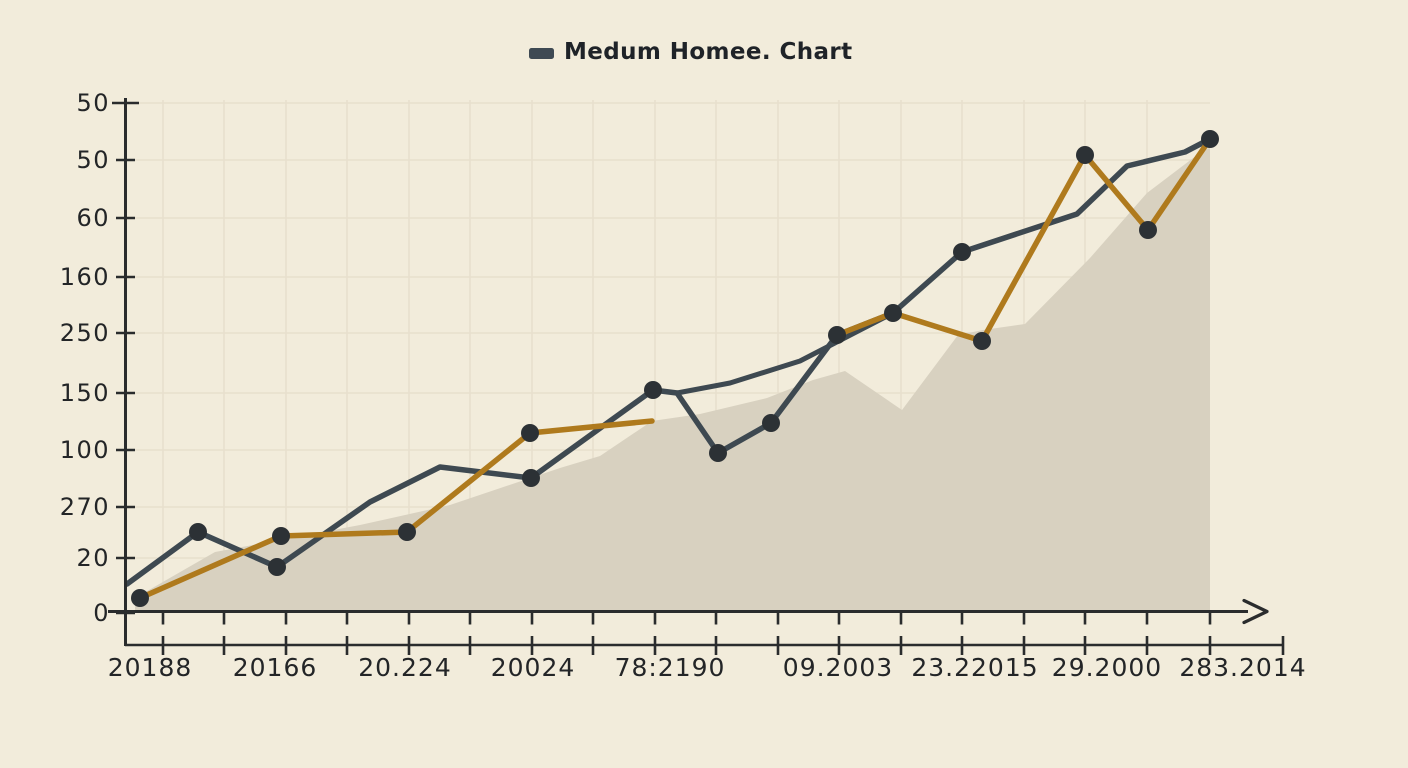 The width and height of the screenshot is (1408, 768). Describe the element at coordinates (785, 353) in the screenshot. I see `series-line-dark-upper-branch` at that location.